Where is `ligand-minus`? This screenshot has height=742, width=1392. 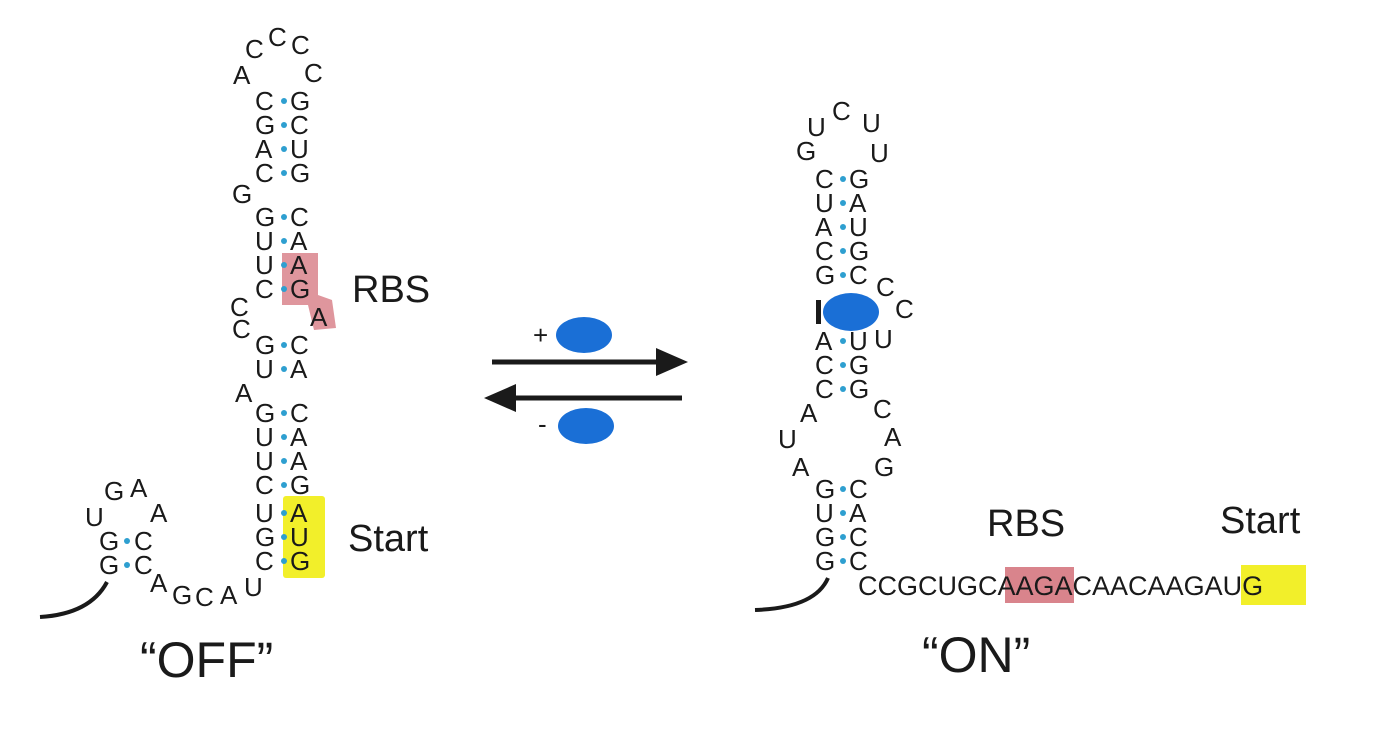 ligand-minus is located at coordinates (586, 426).